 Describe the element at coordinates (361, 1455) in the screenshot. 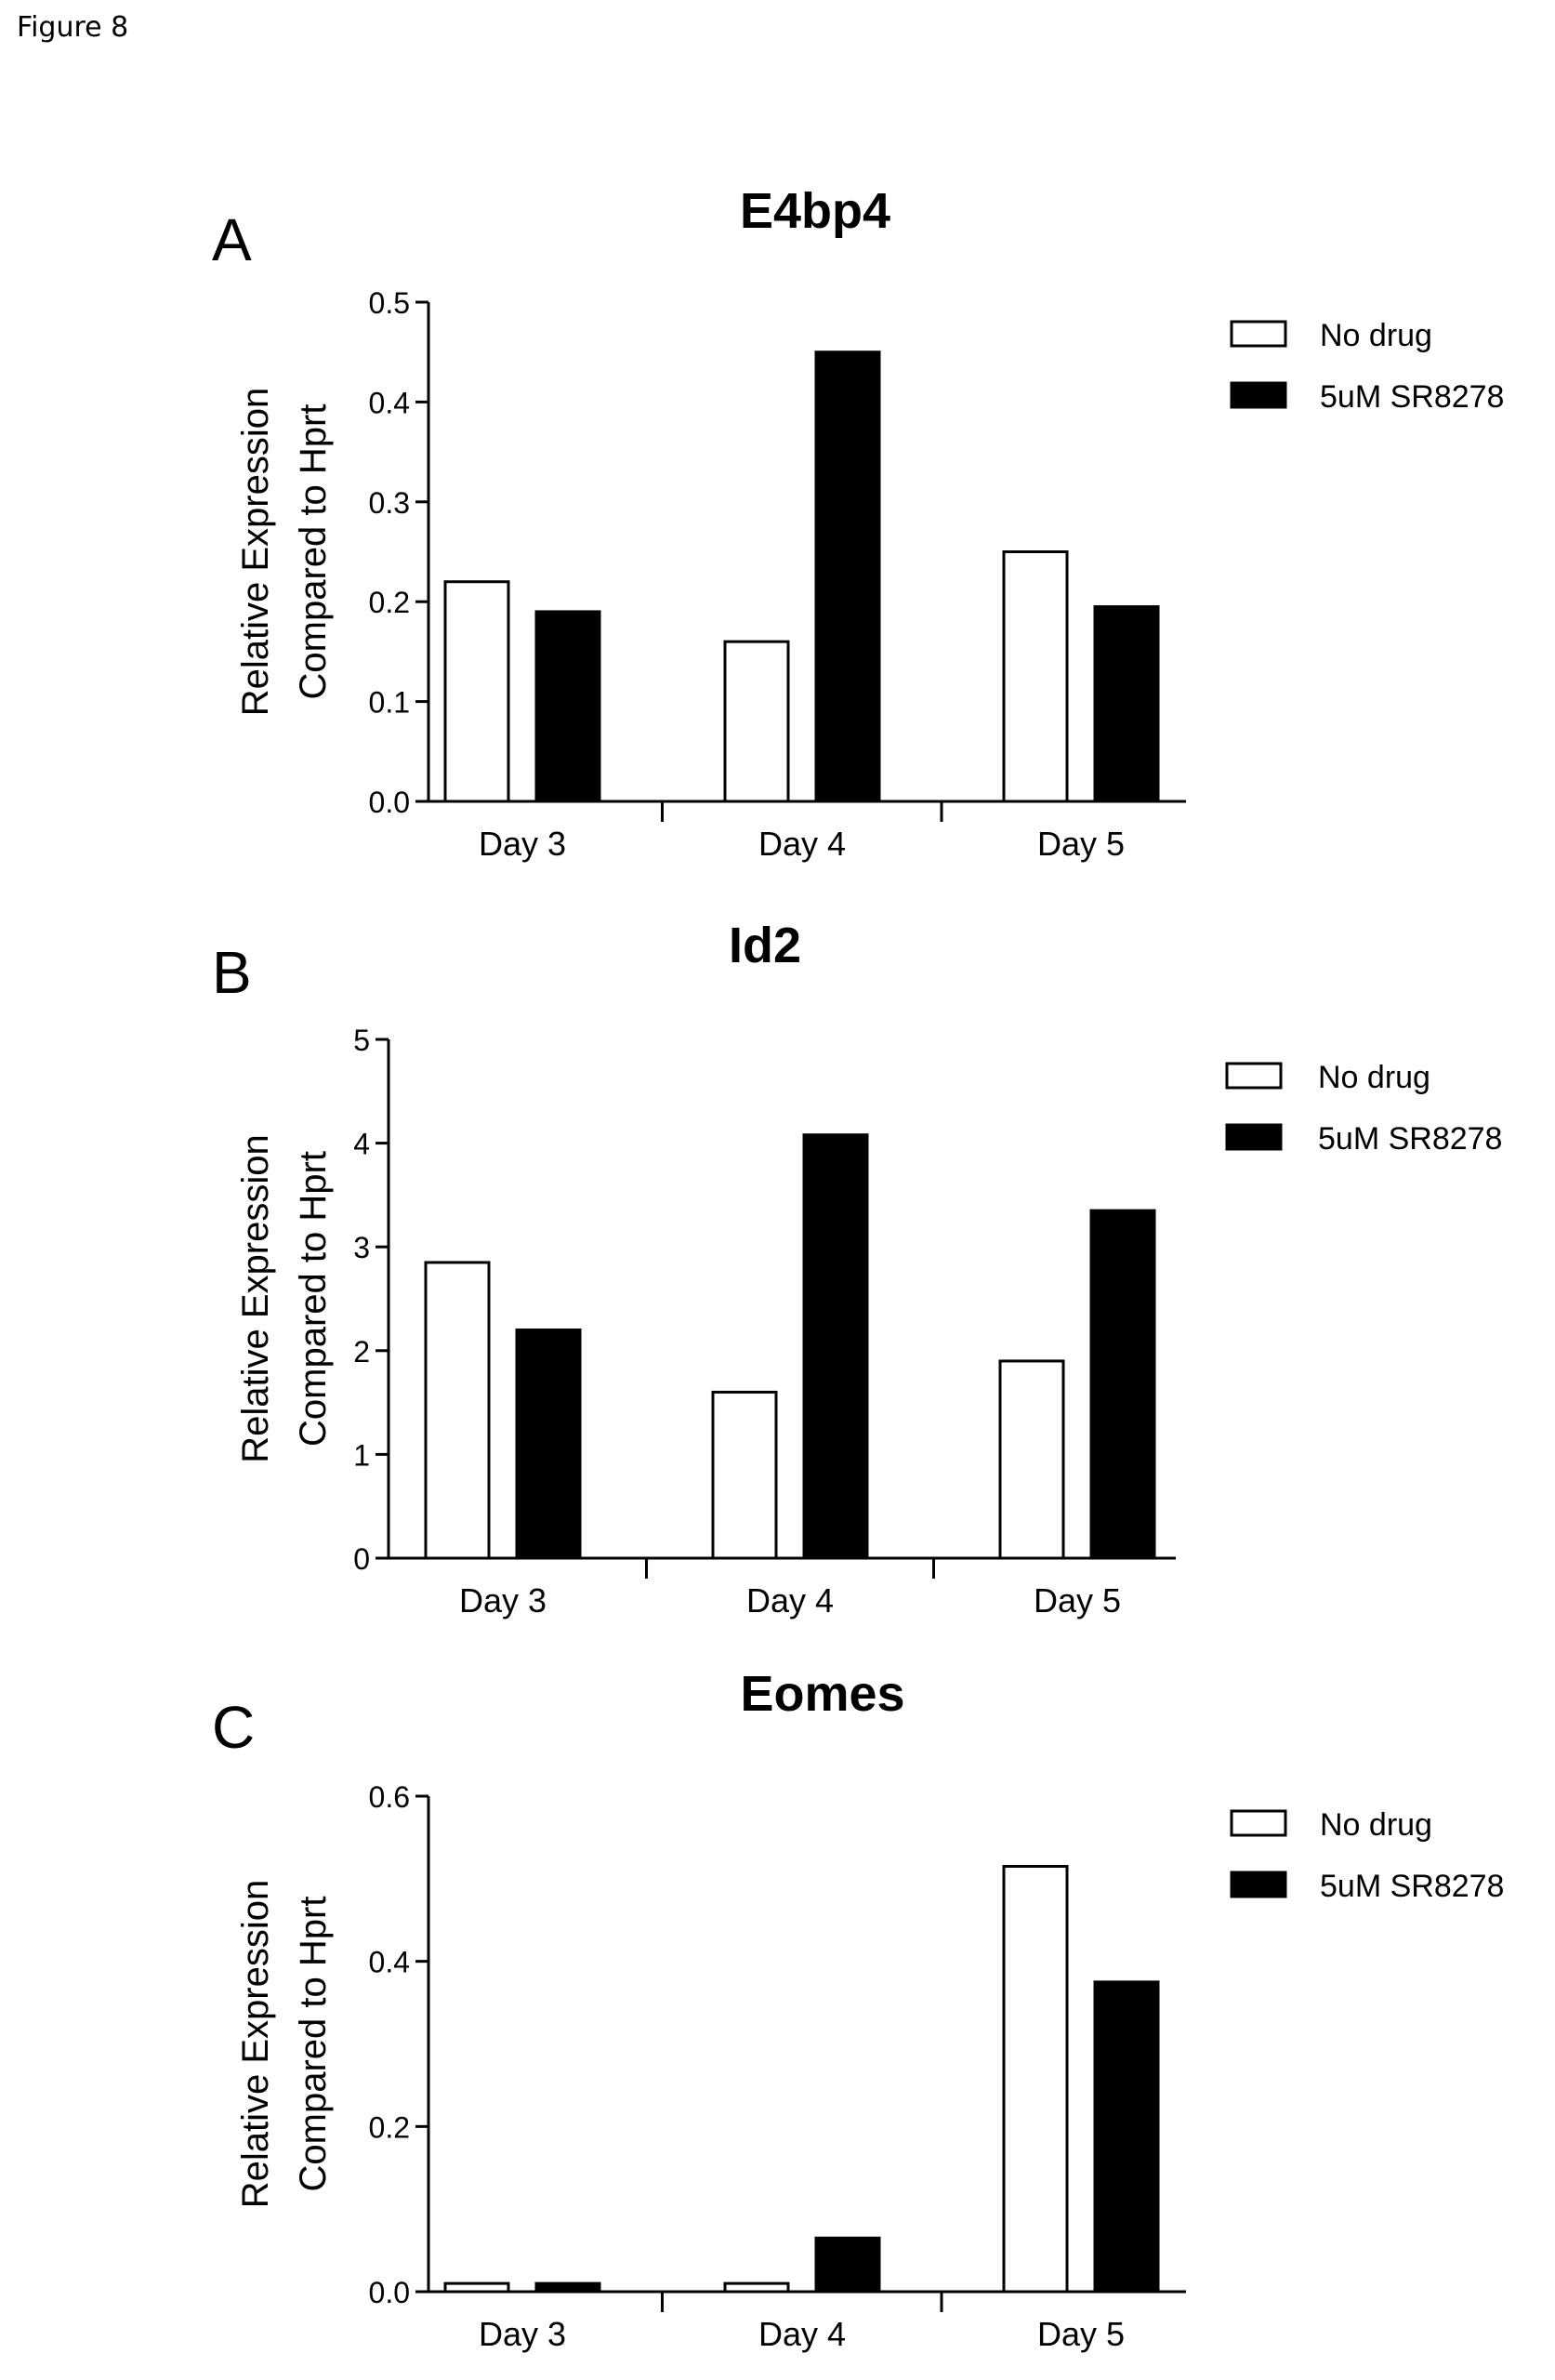

I see `y-tick-label: 1` at that location.